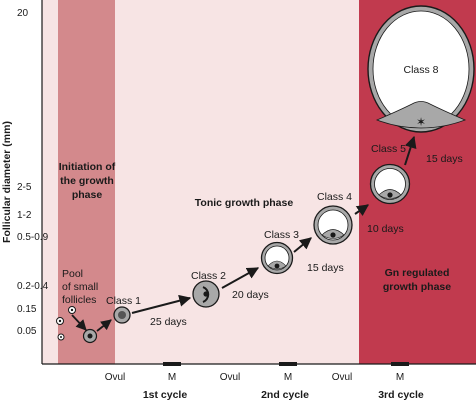  I want to click on gn-label-line-1: Gn regulated, so click(417, 273).